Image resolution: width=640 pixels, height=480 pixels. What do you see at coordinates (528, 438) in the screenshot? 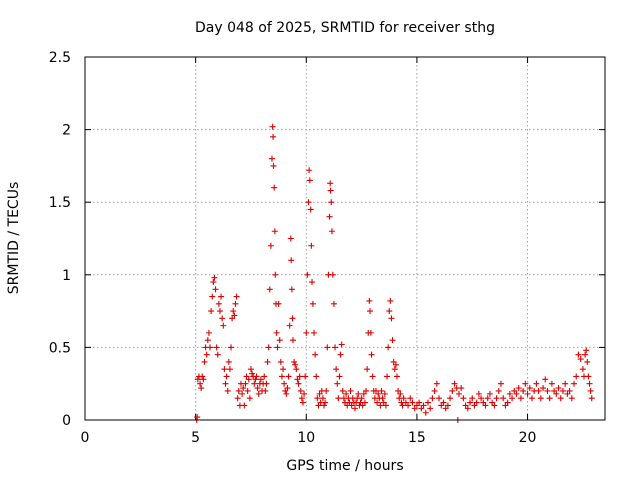
I see `x-tick-label: 20` at bounding box center [528, 438].